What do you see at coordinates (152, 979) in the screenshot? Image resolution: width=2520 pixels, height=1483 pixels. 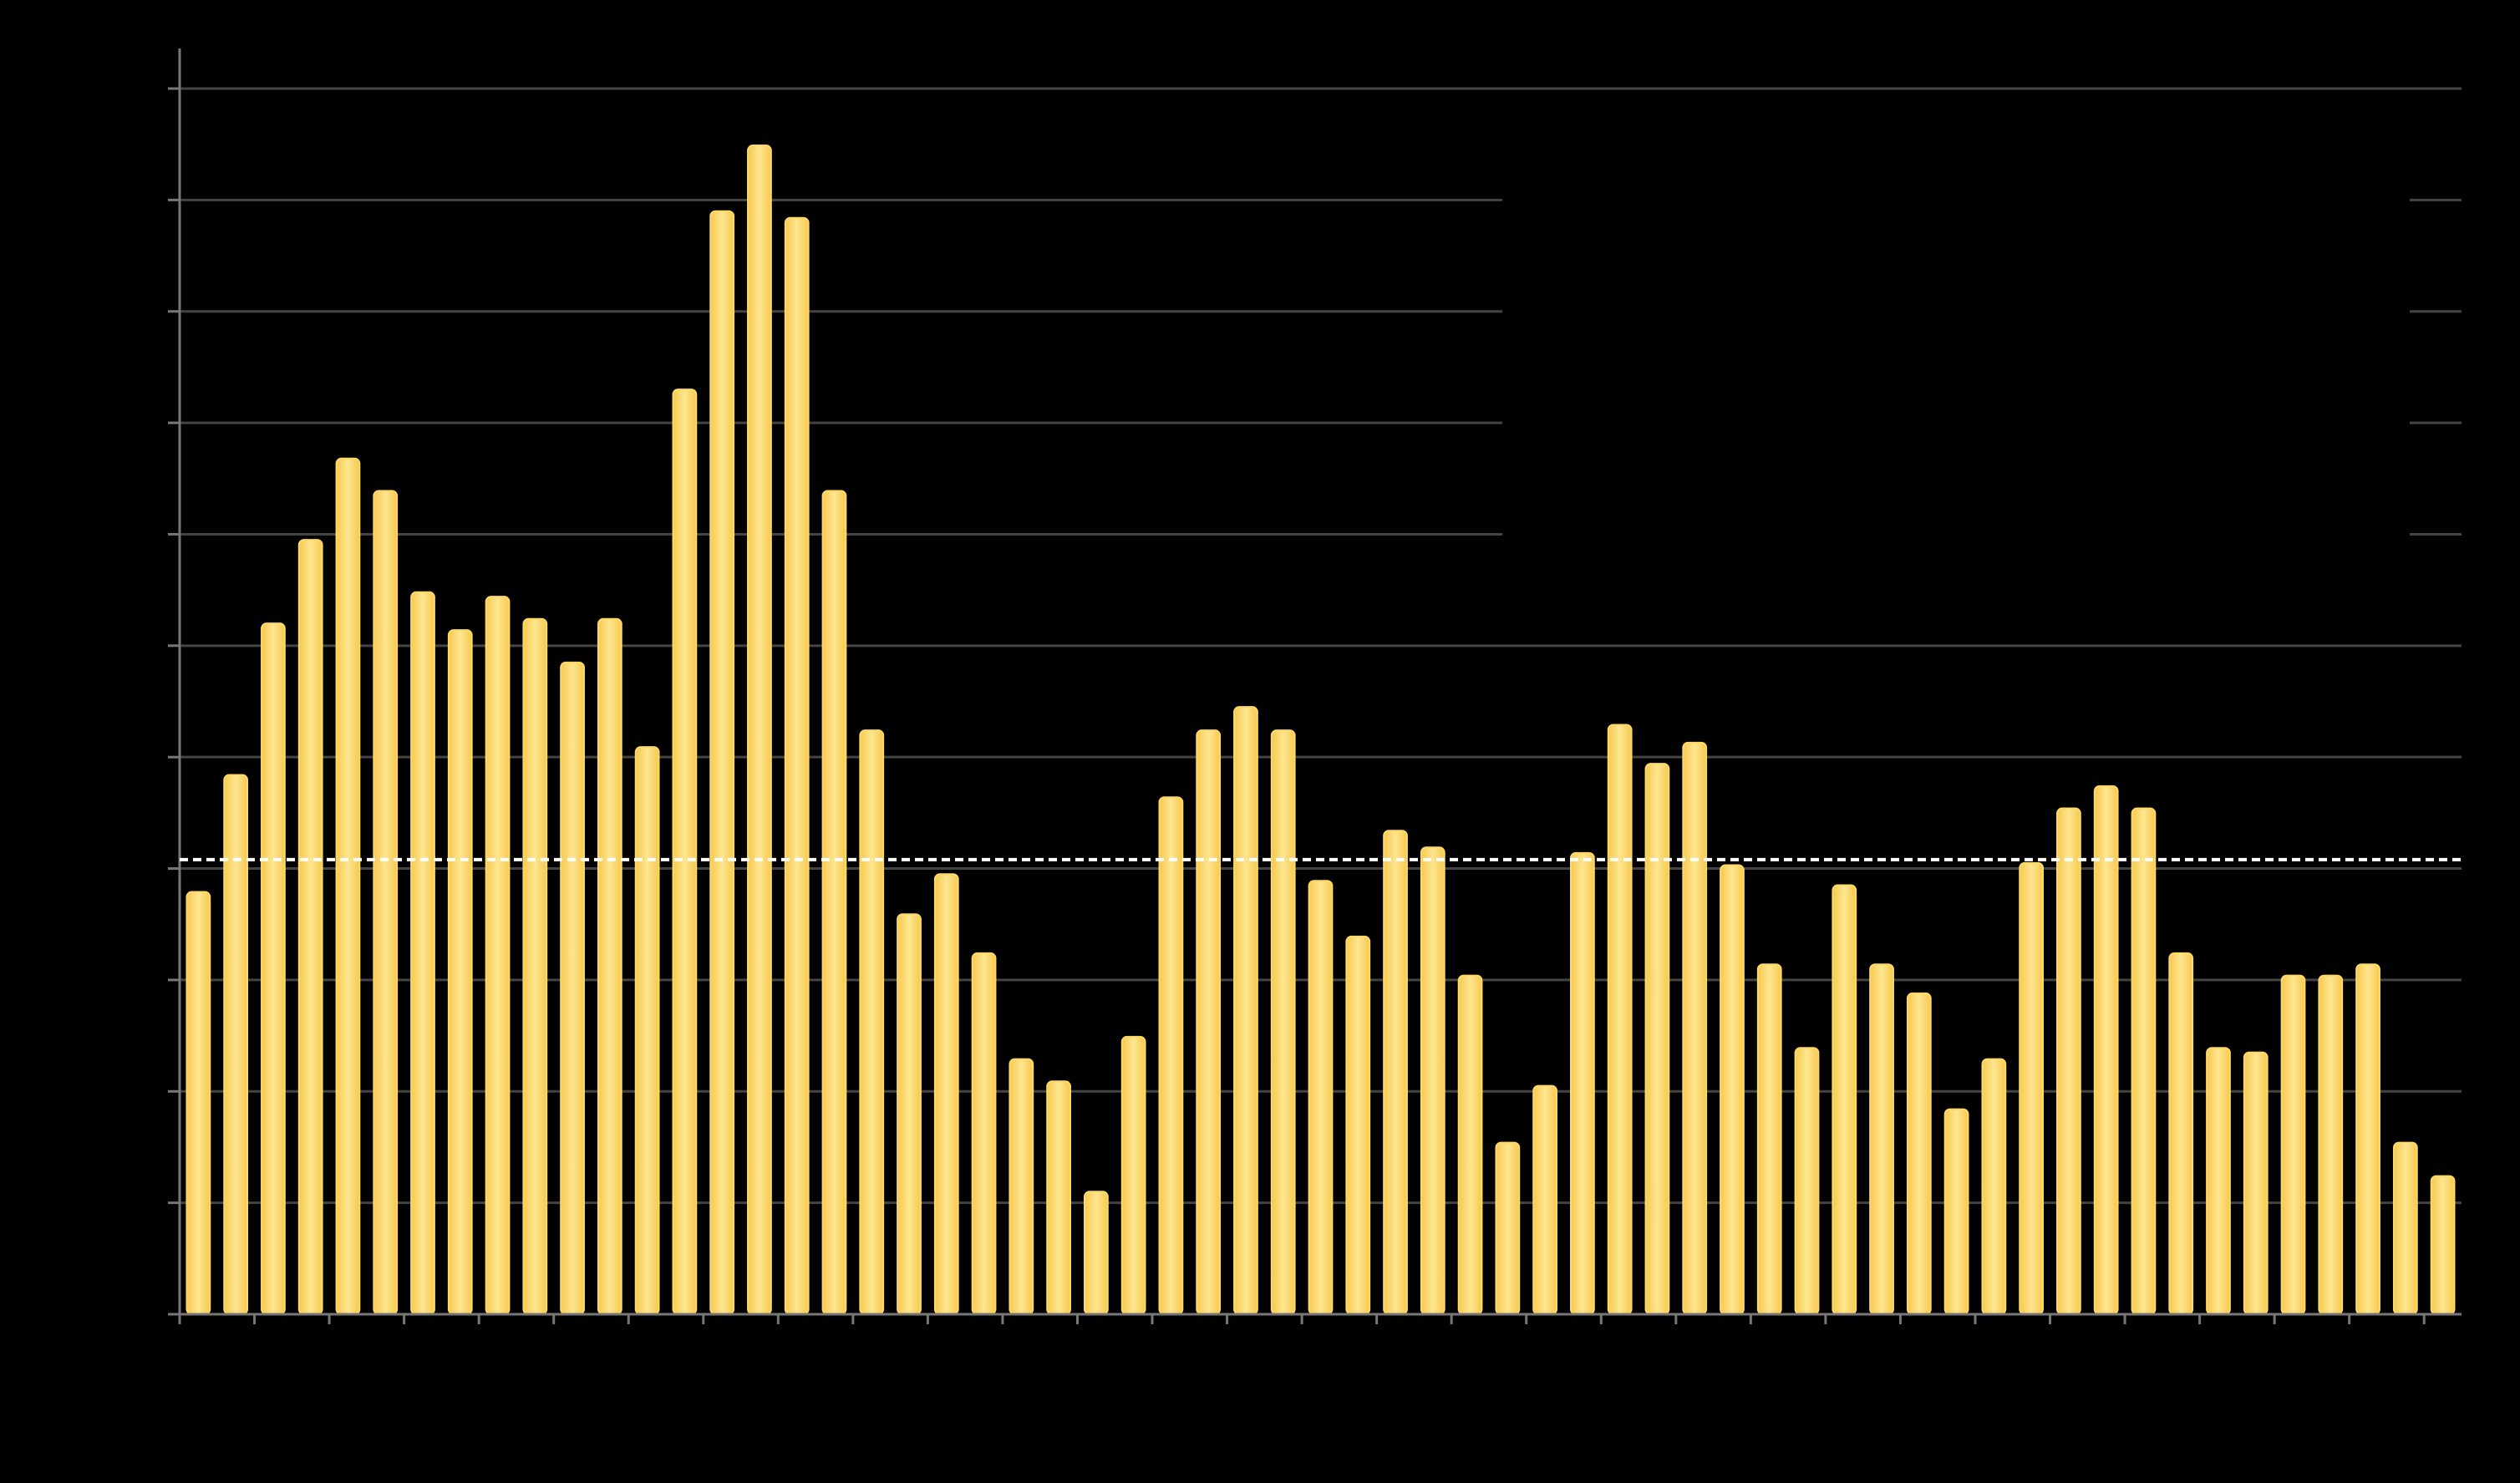 I see `y-tick-label: 3` at bounding box center [152, 979].